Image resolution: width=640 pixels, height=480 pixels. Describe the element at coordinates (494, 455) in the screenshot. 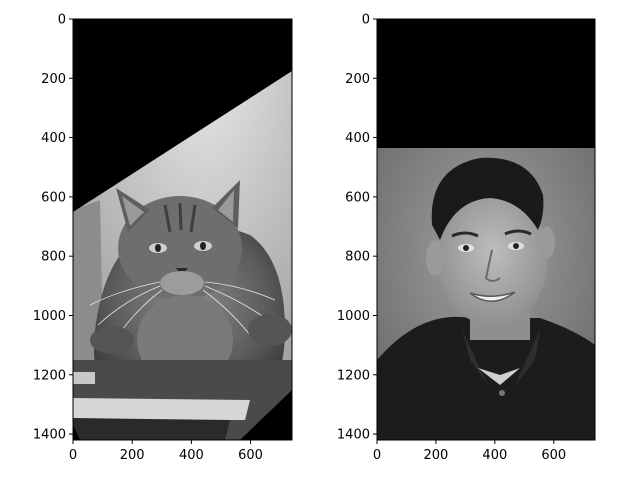

I see `right-x-tick-label-2: 400` at that location.